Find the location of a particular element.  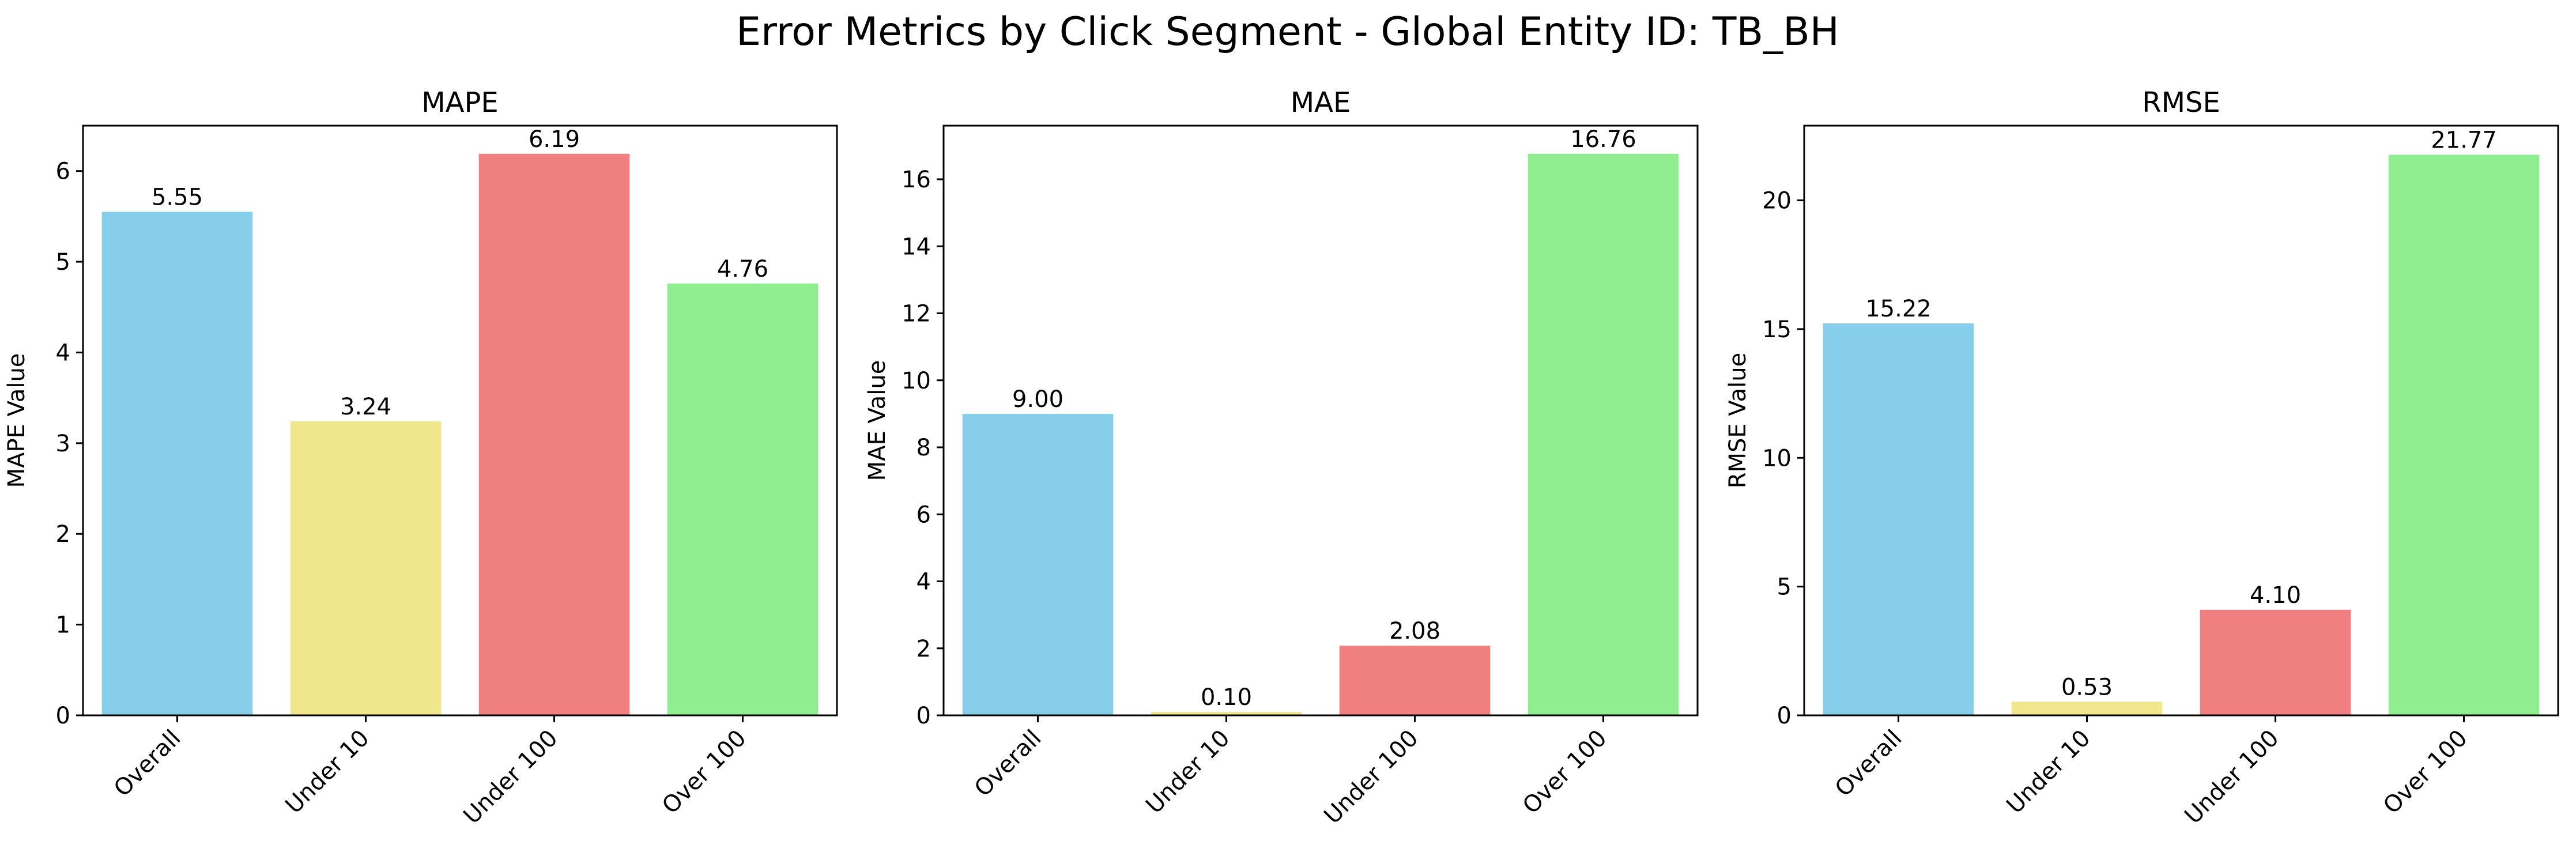

value-label: 16.76 is located at coordinates (1603, 139).